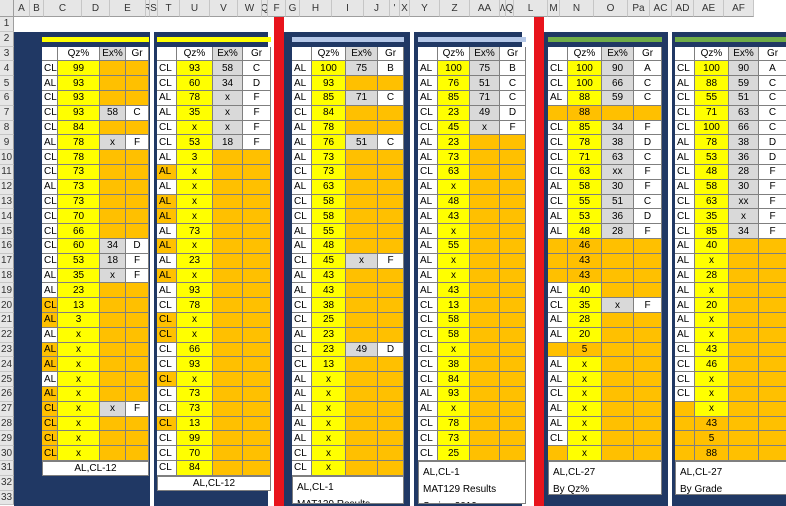 Image resolution: width=786 pixels, height=506 pixels. What do you see at coordinates (585, 202) in the screenshot?
I see `cell-qz: 55` at bounding box center [585, 202].